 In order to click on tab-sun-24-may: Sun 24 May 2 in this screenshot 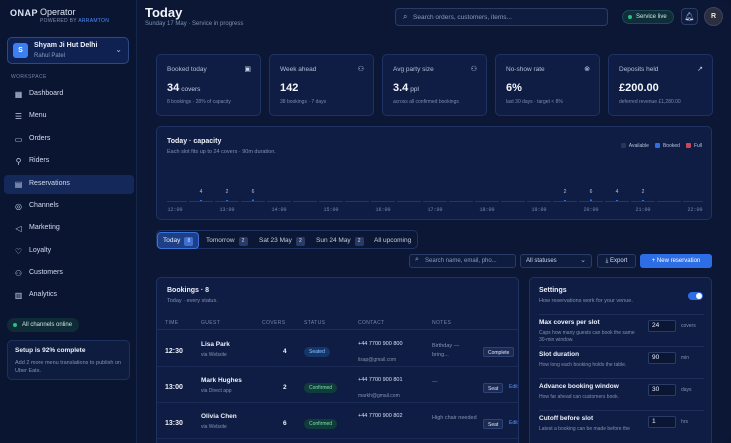, I will do `click(340, 240)`.